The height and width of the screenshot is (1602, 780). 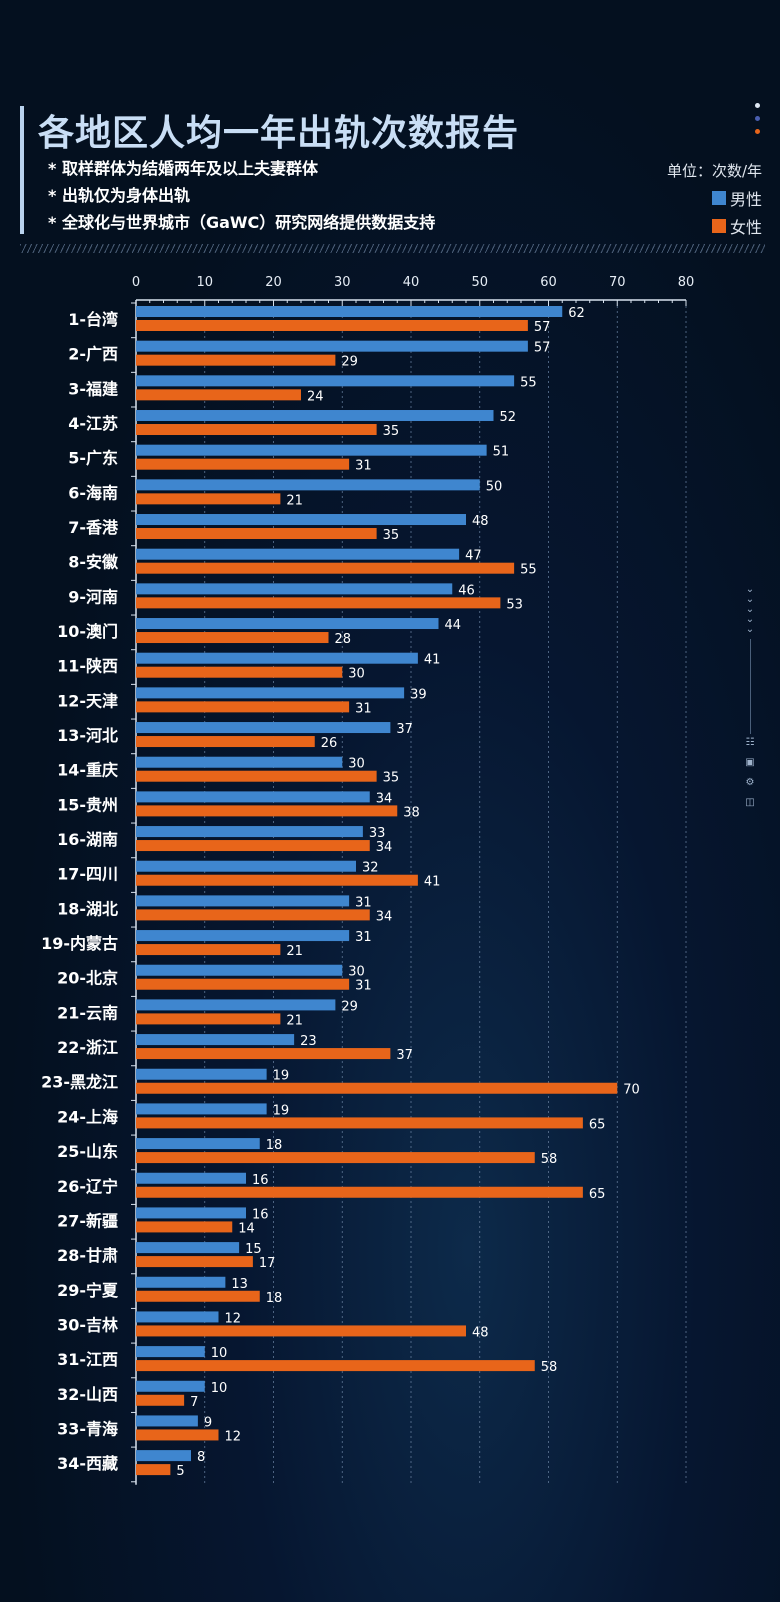 I want to click on category-label: 2-广西, so click(x=93, y=354).